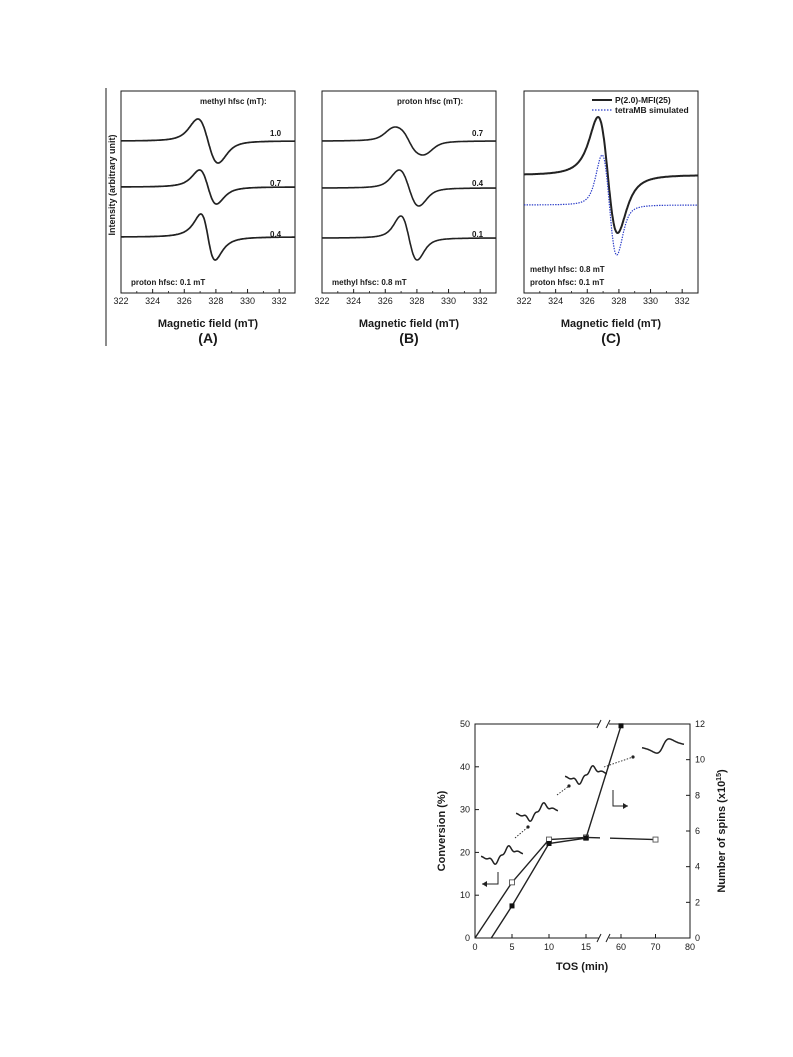  I want to click on tos-tick-label-10: 10, so click(549, 947).